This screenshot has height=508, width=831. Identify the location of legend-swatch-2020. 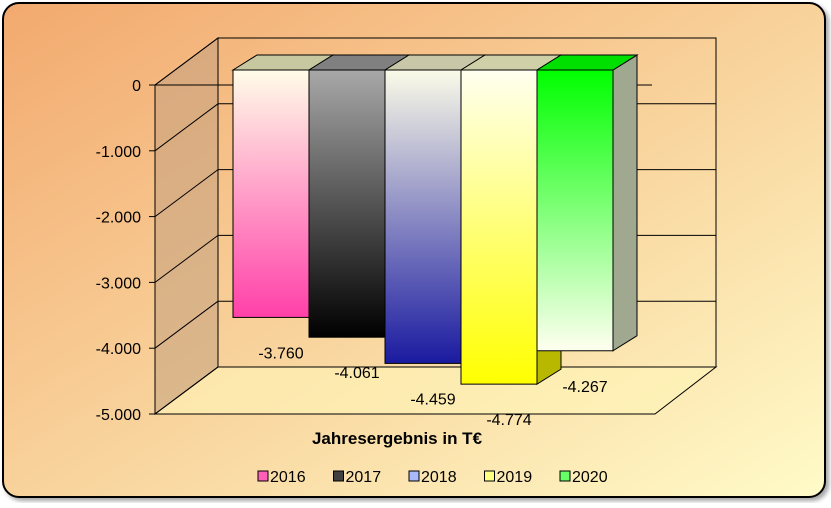
(565, 476).